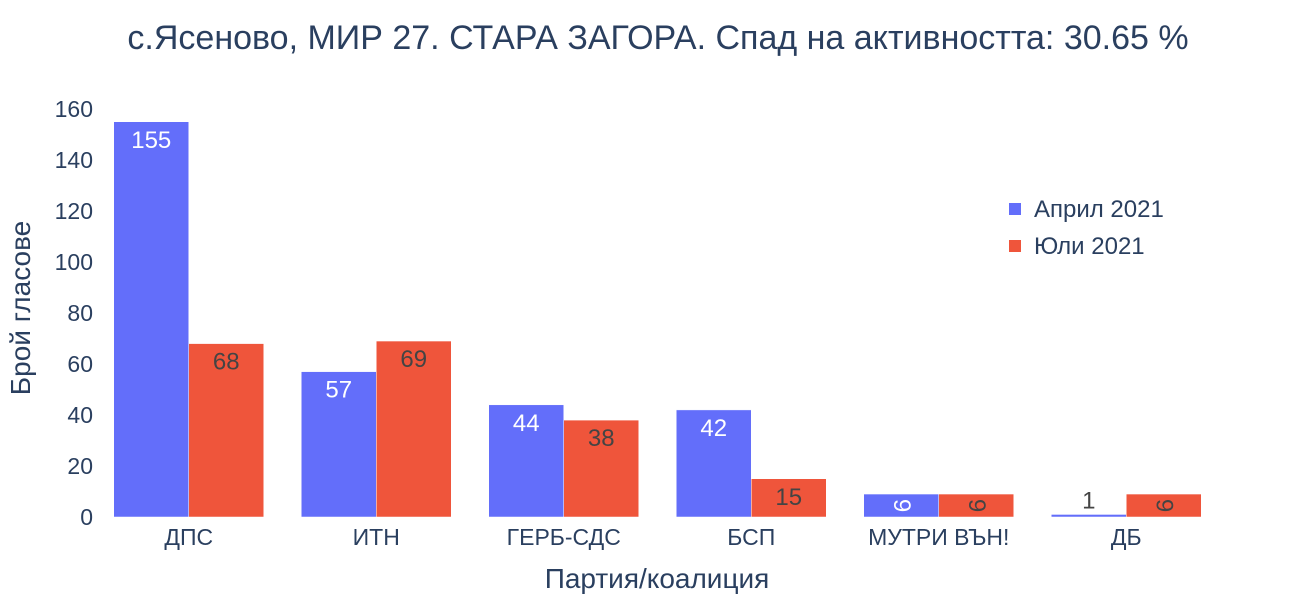 Image resolution: width=1300 pixels, height=600 pixels. I want to click on y-tick-label: 140, so click(74, 160).